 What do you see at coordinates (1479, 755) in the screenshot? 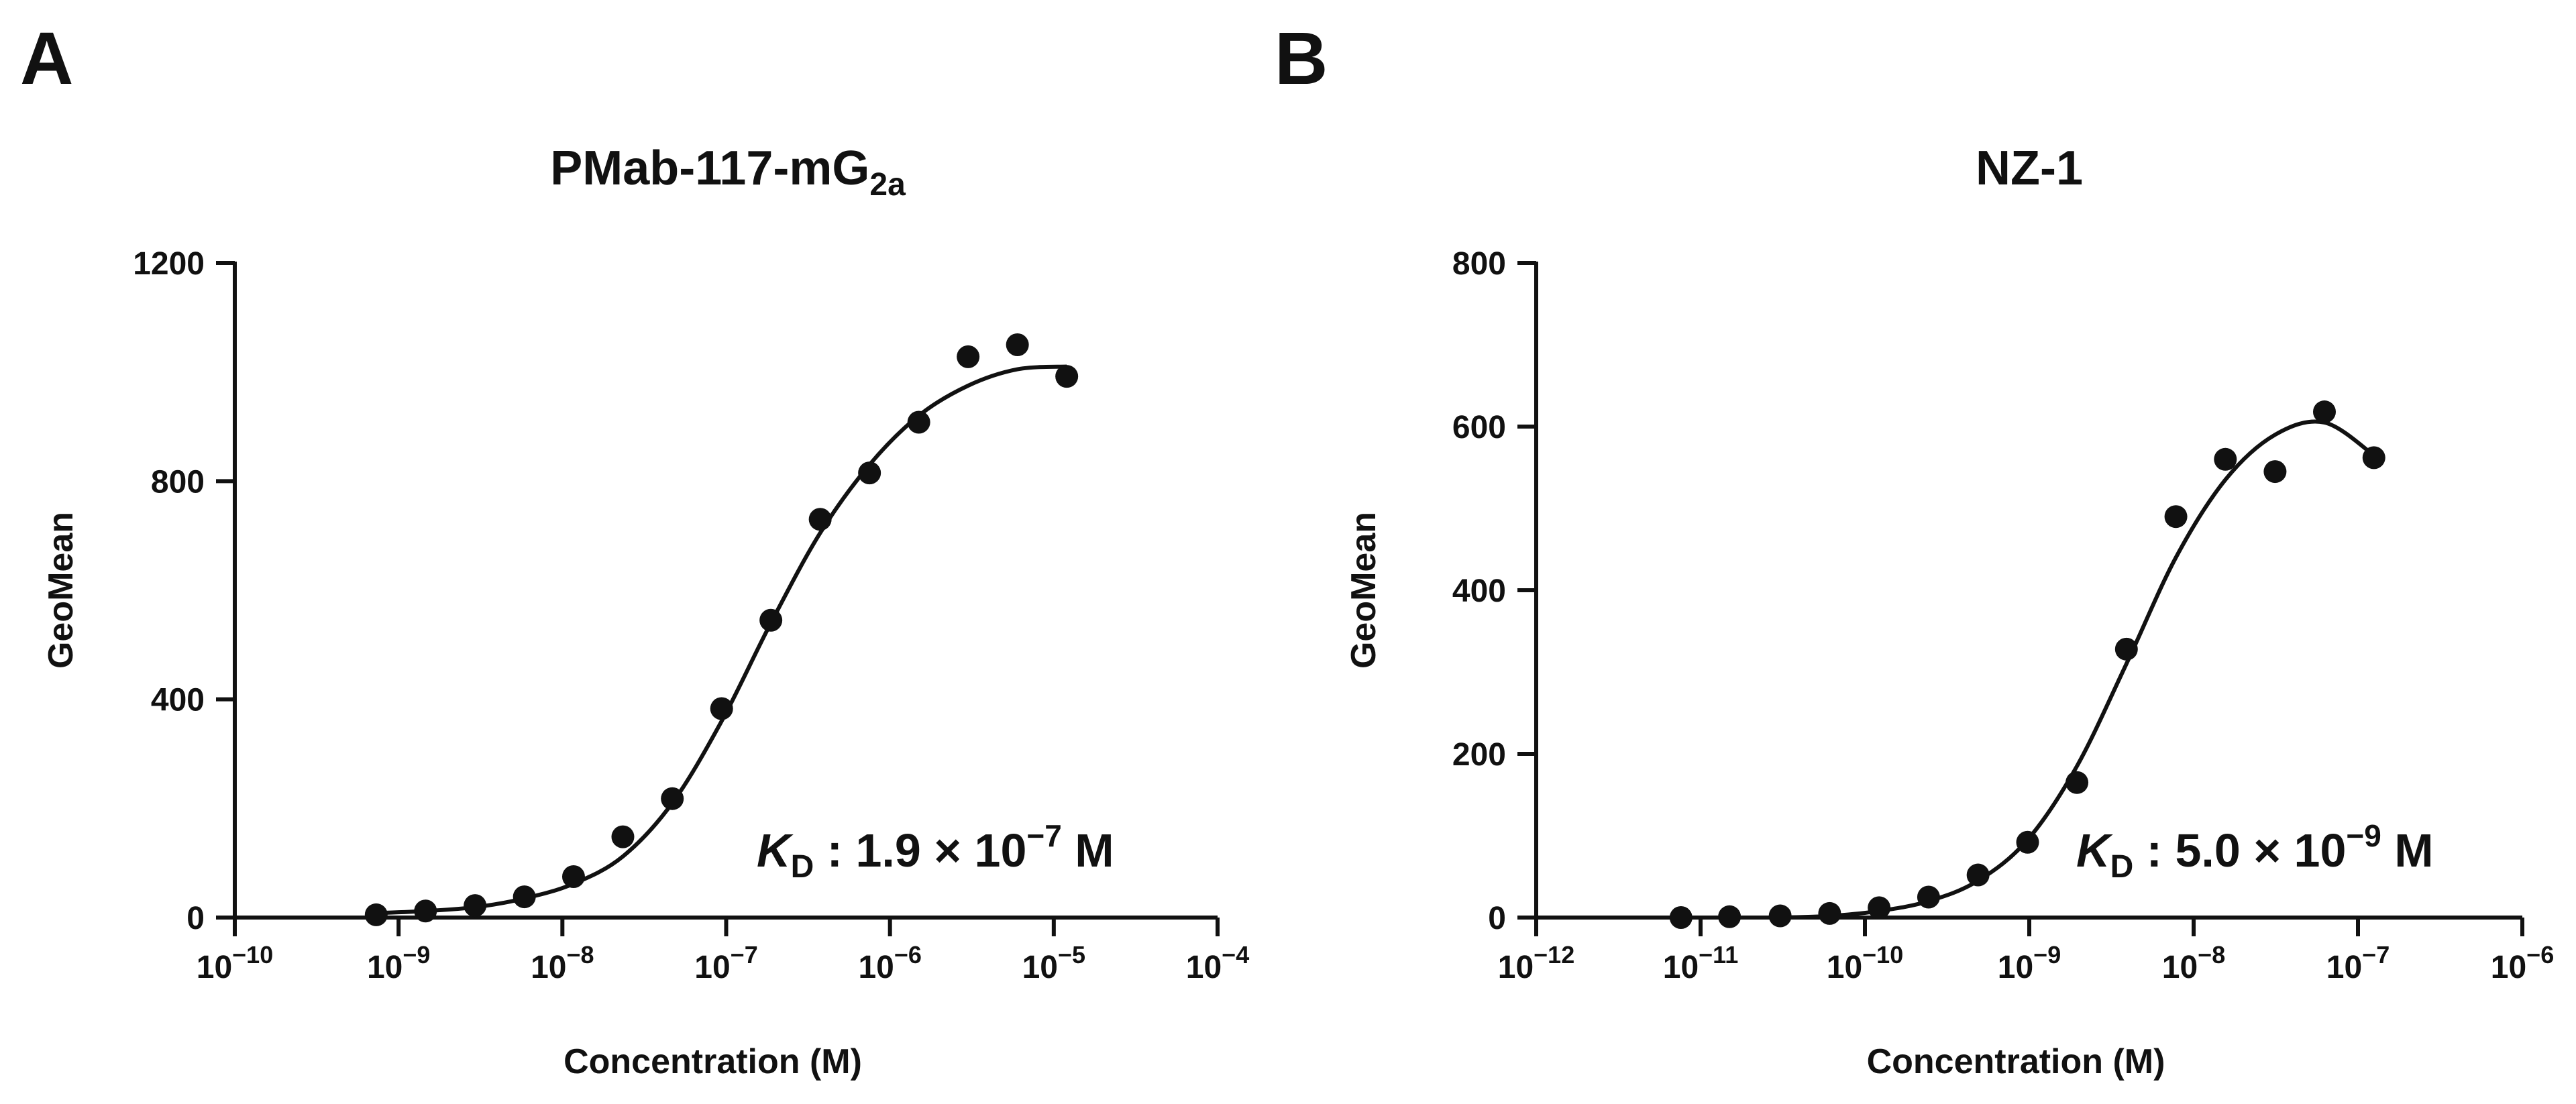
I see `y-tick-label: 200` at bounding box center [1479, 755].